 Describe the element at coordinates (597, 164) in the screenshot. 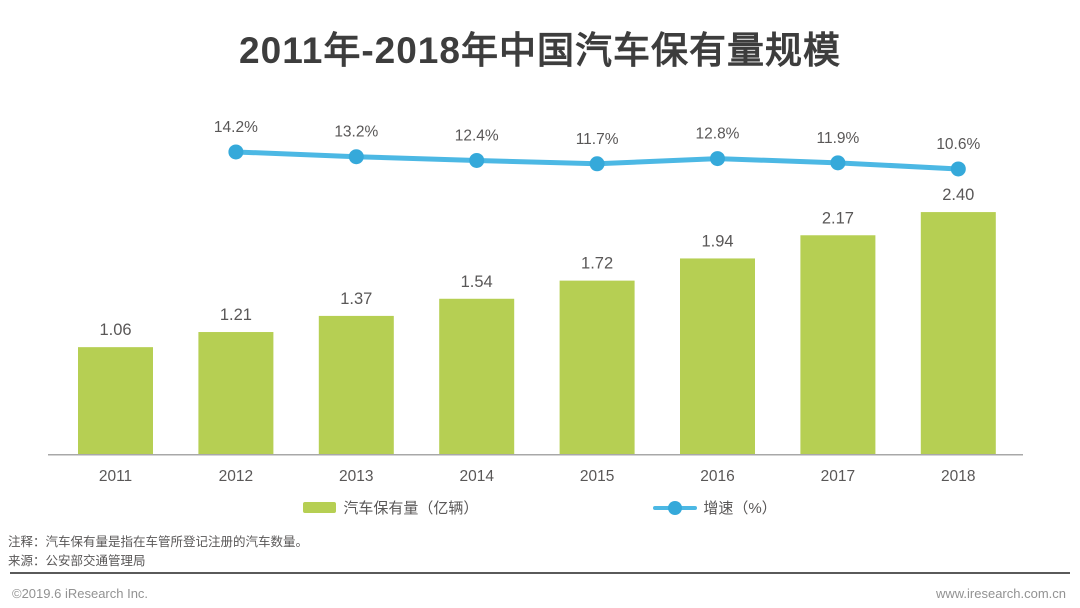

I see `line-marker-2015` at that location.